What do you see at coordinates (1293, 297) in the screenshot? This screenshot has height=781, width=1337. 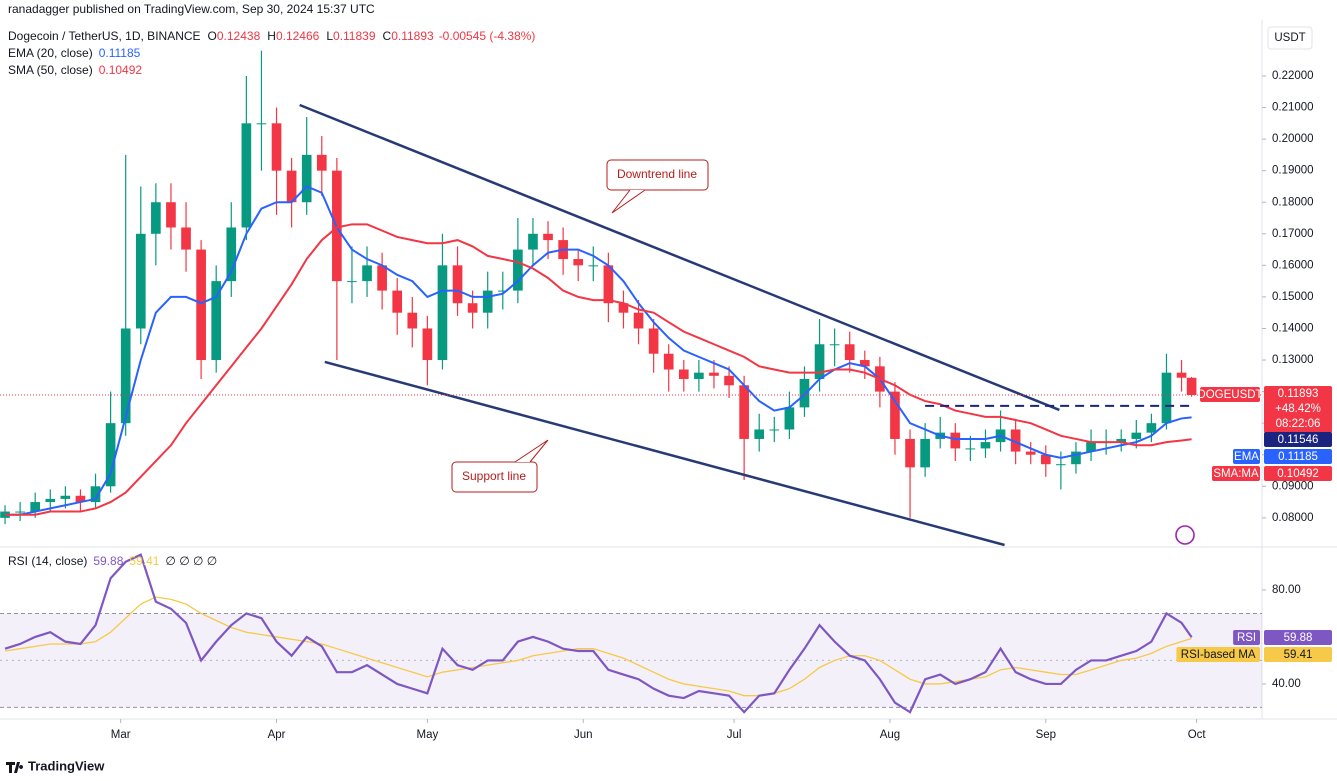 I see `y-tick-label: 0.15000` at bounding box center [1293, 297].